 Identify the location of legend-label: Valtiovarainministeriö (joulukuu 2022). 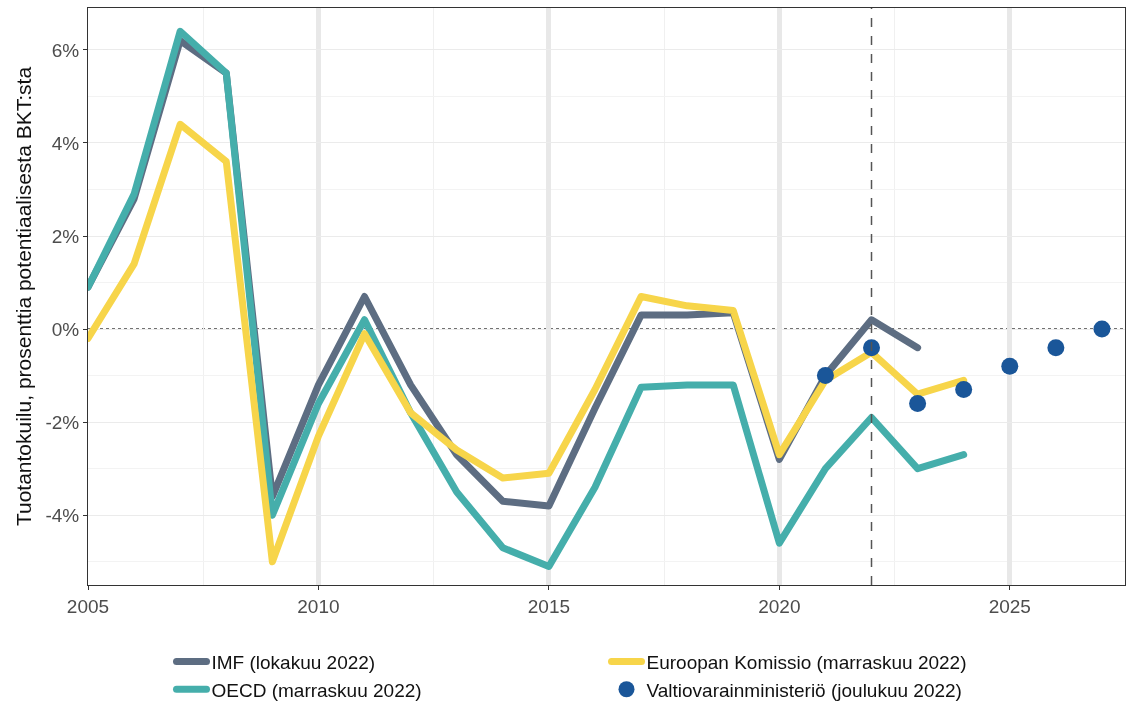
(804, 690).